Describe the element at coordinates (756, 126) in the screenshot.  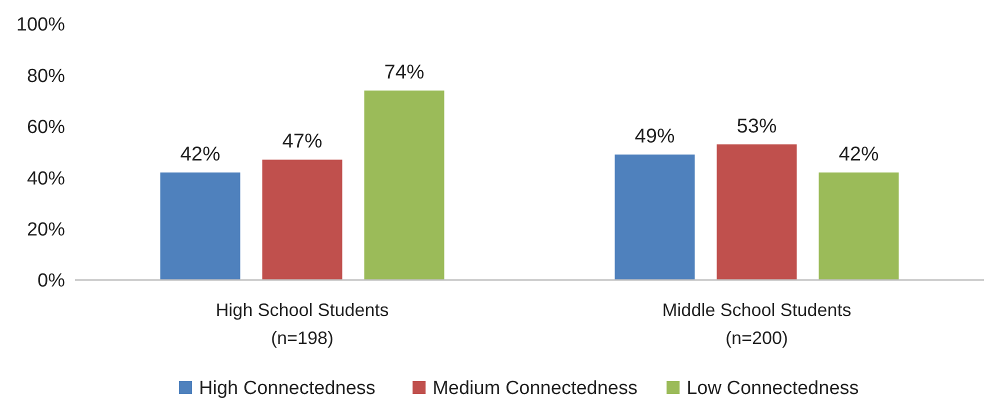
I see `data-label: 53%` at that location.